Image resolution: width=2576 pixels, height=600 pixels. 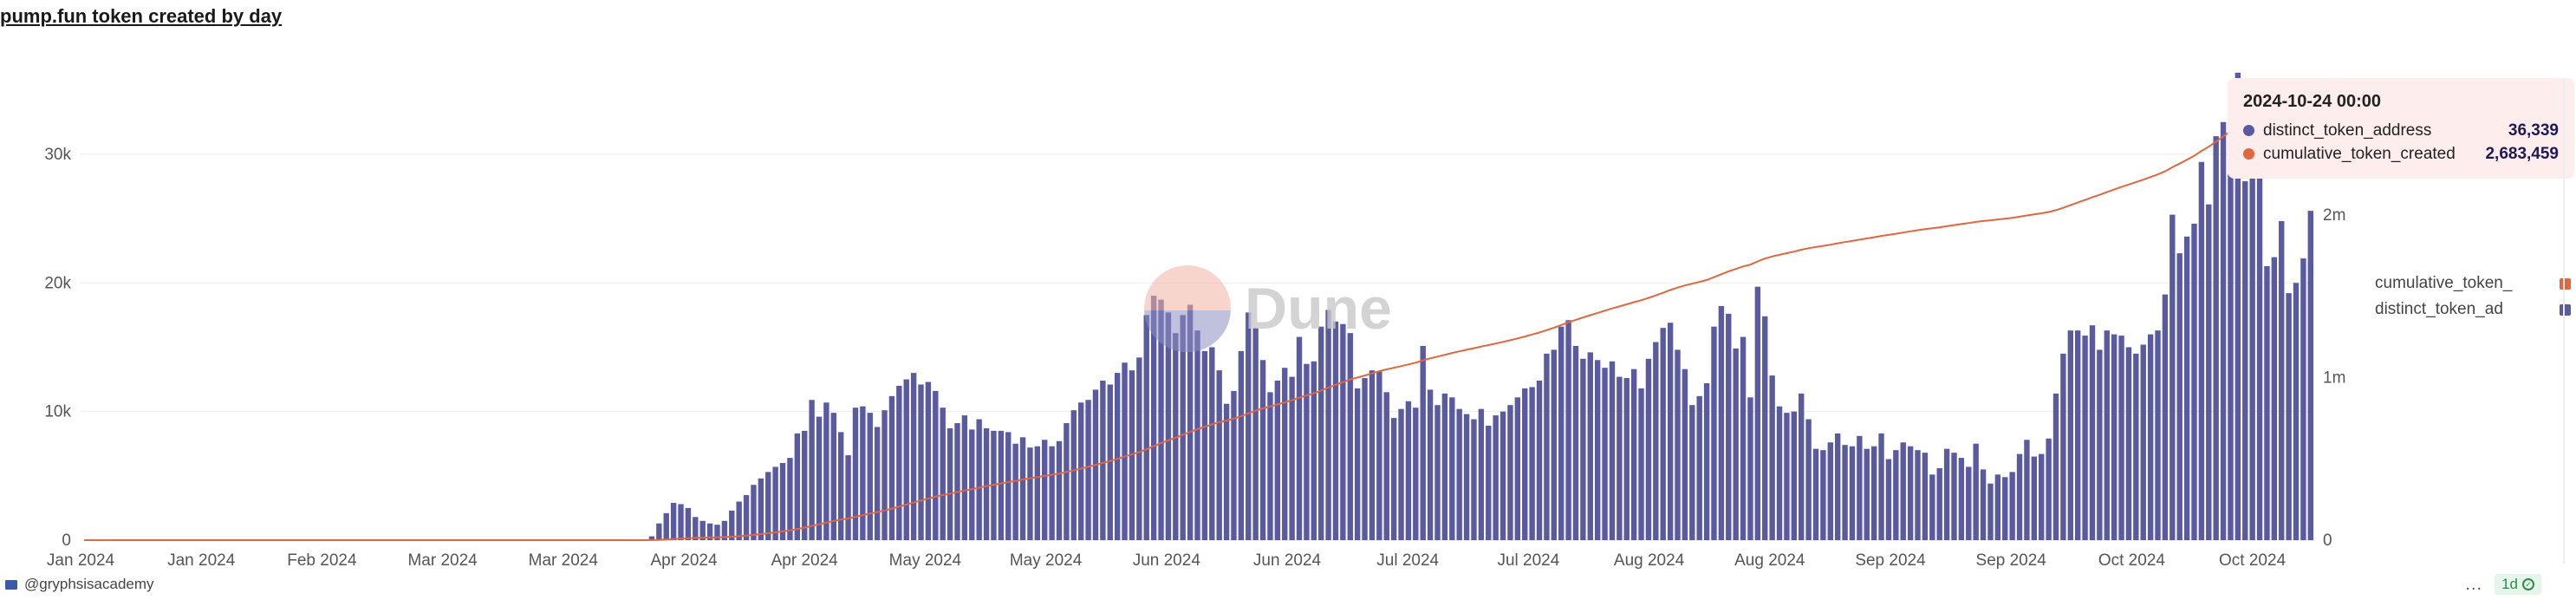 What do you see at coordinates (322, 560) in the screenshot?
I see `x-tick-label: Feb 2024` at bounding box center [322, 560].